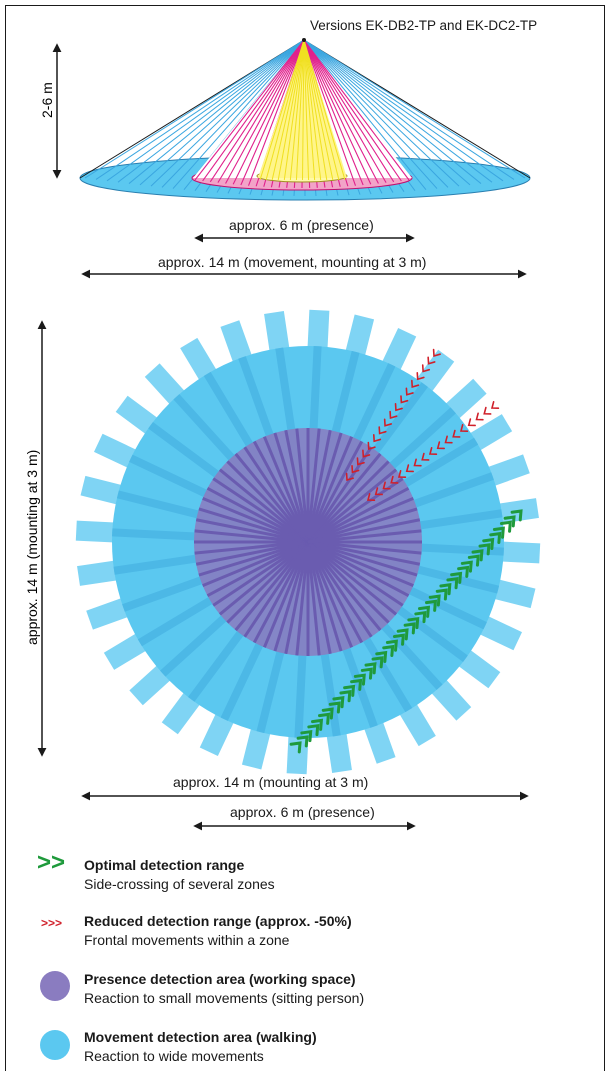 This screenshot has width=607, height=1073. I want to click on optimal-detection-subtitle: Side-crossing of several zones, so click(179, 884).